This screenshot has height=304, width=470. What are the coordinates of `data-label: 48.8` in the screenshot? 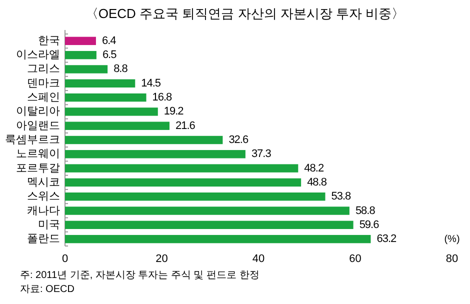 It's located at (317, 182).